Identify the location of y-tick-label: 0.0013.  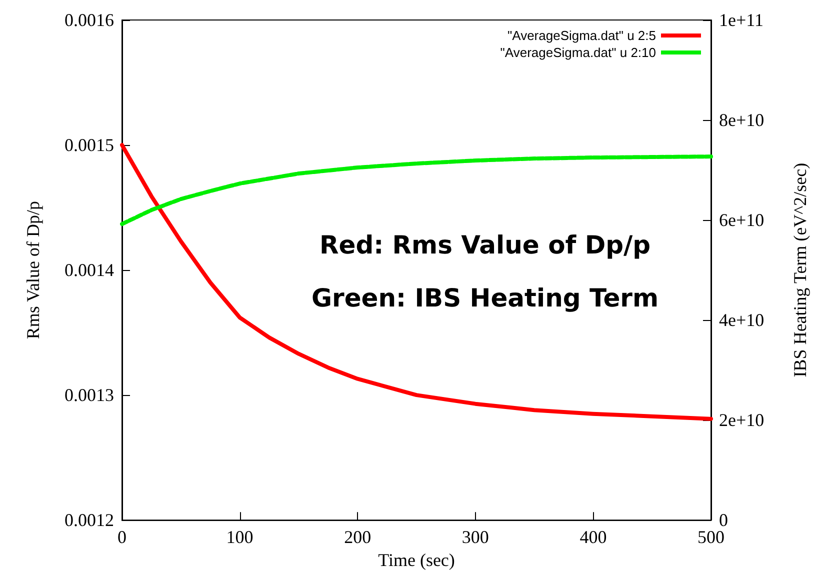
(89, 395).